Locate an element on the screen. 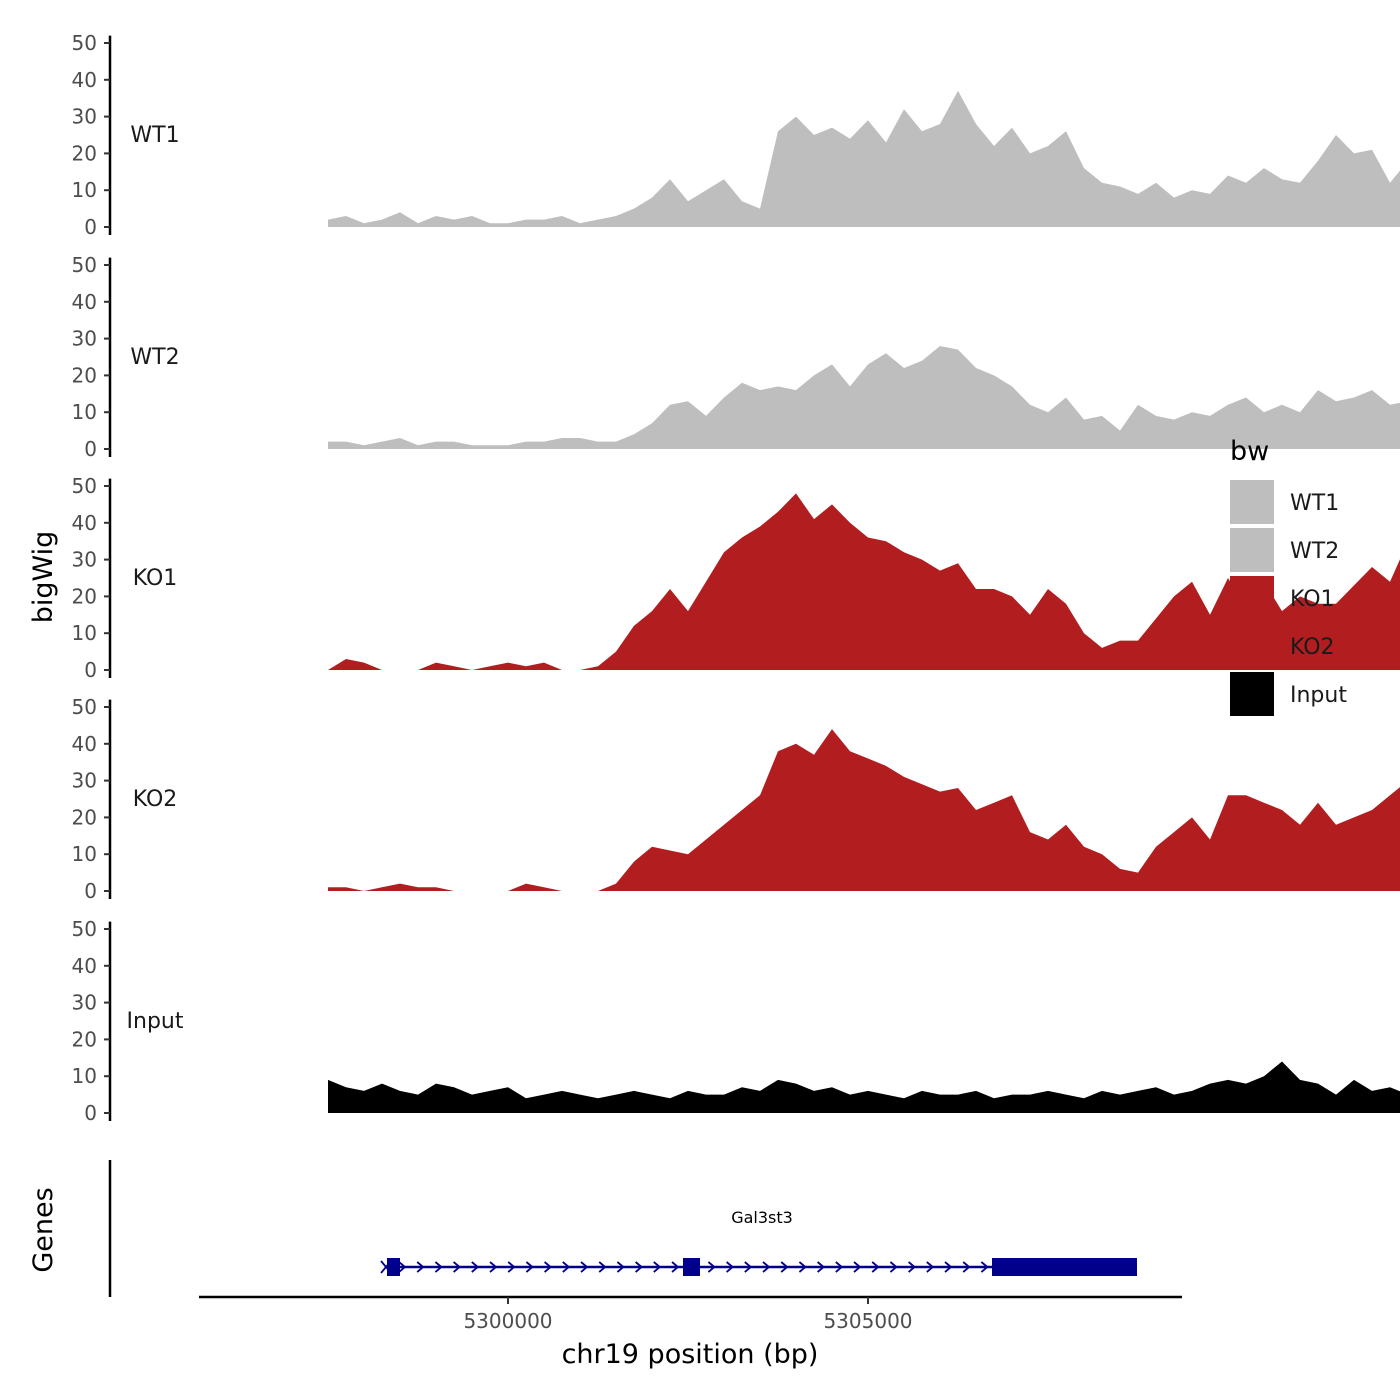 This screenshot has height=1400, width=1400. legend-key-ko1 is located at coordinates (1252, 598).